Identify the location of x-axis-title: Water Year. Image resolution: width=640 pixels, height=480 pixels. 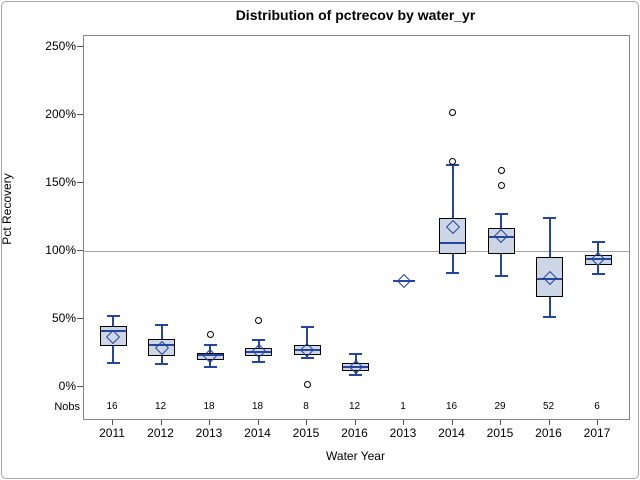
(355, 456).